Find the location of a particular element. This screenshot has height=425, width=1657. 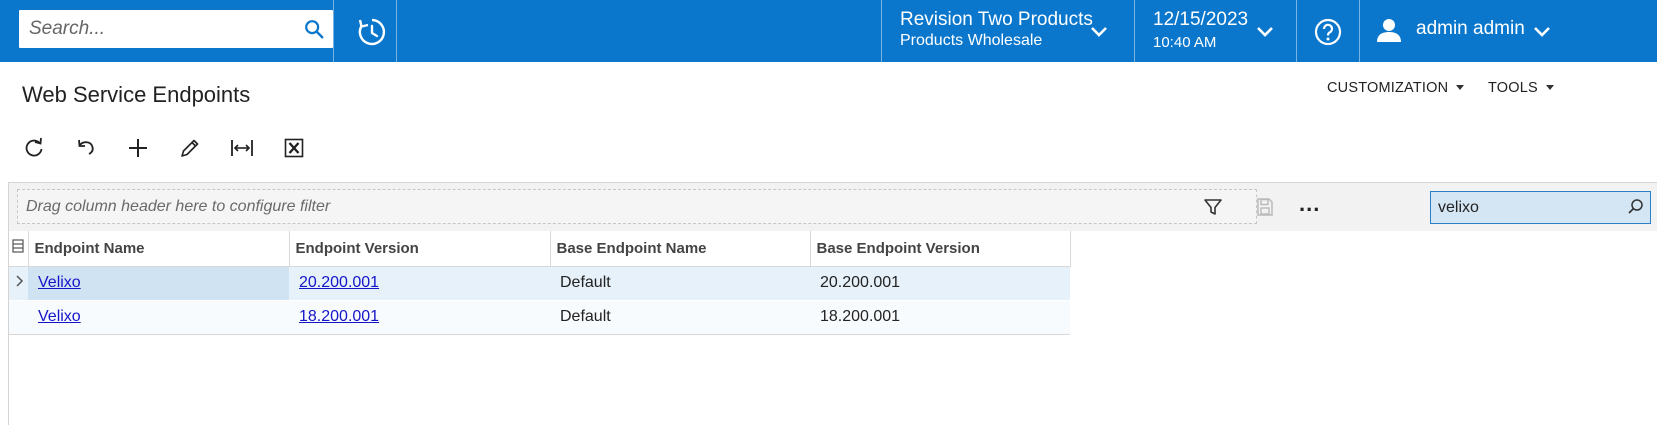

add-button is located at coordinates (138, 148).